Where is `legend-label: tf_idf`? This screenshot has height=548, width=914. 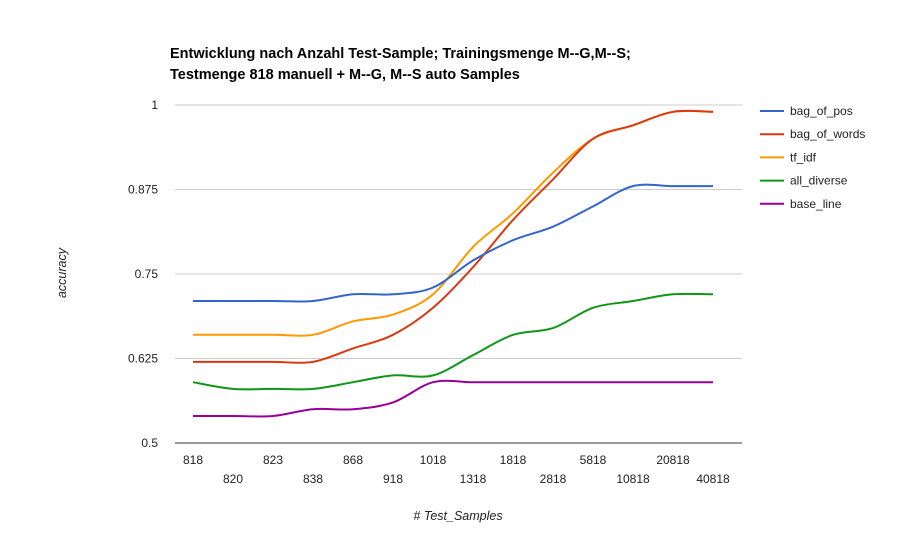
legend-label: tf_idf is located at coordinates (803, 157).